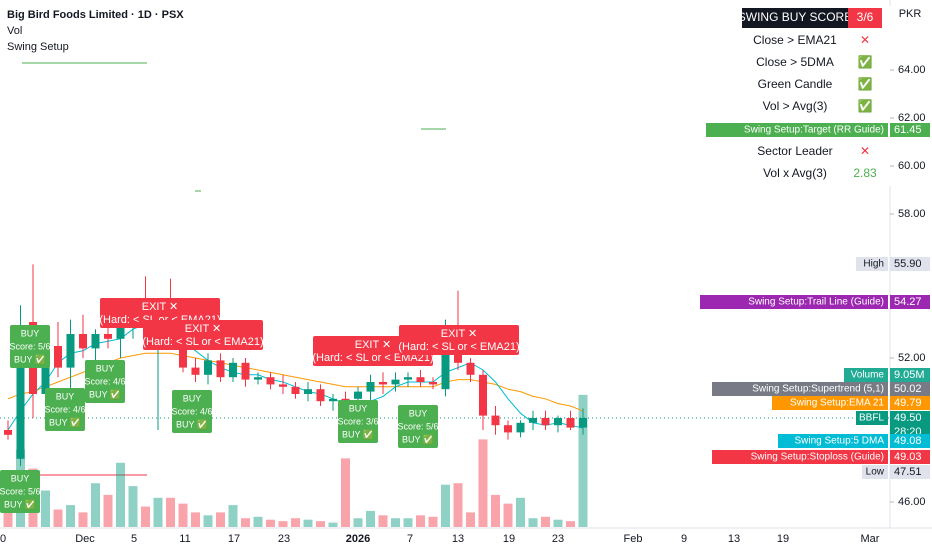 The image size is (932, 550). Describe the element at coordinates (85, 539) in the screenshot. I see `x-tick-label: Dec` at that location.